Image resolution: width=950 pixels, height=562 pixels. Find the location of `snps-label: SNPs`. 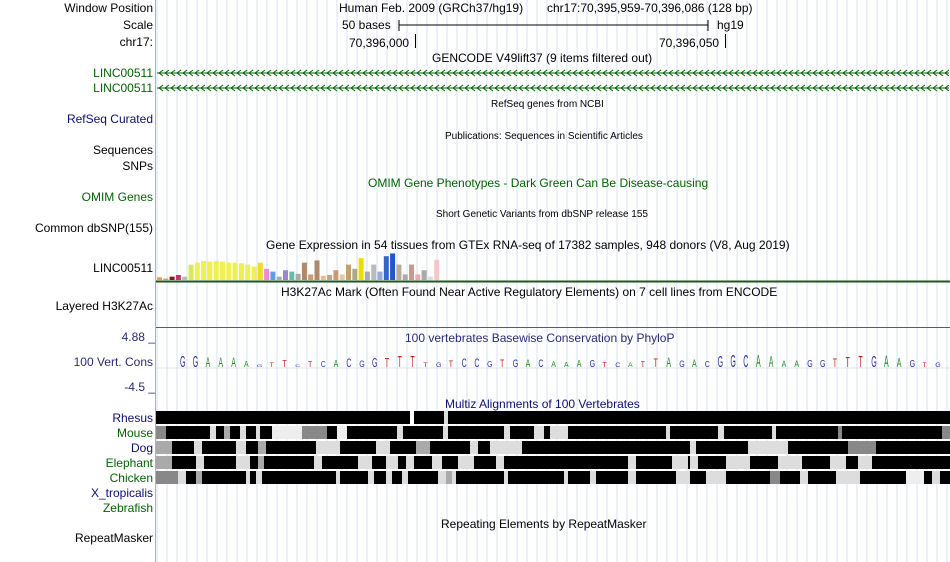

snps-label: SNPs is located at coordinates (137, 166).